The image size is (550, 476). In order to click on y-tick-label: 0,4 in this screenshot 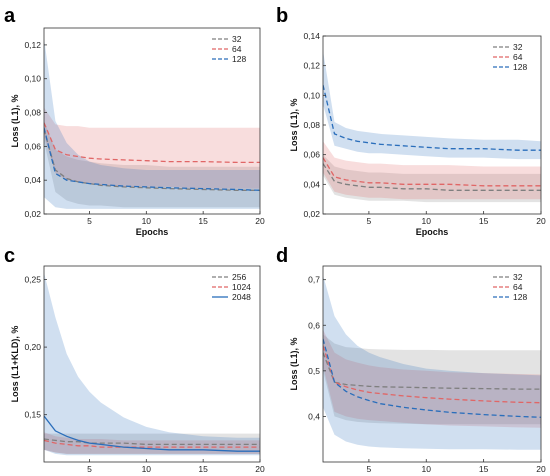, I will do `click(314, 416)`.